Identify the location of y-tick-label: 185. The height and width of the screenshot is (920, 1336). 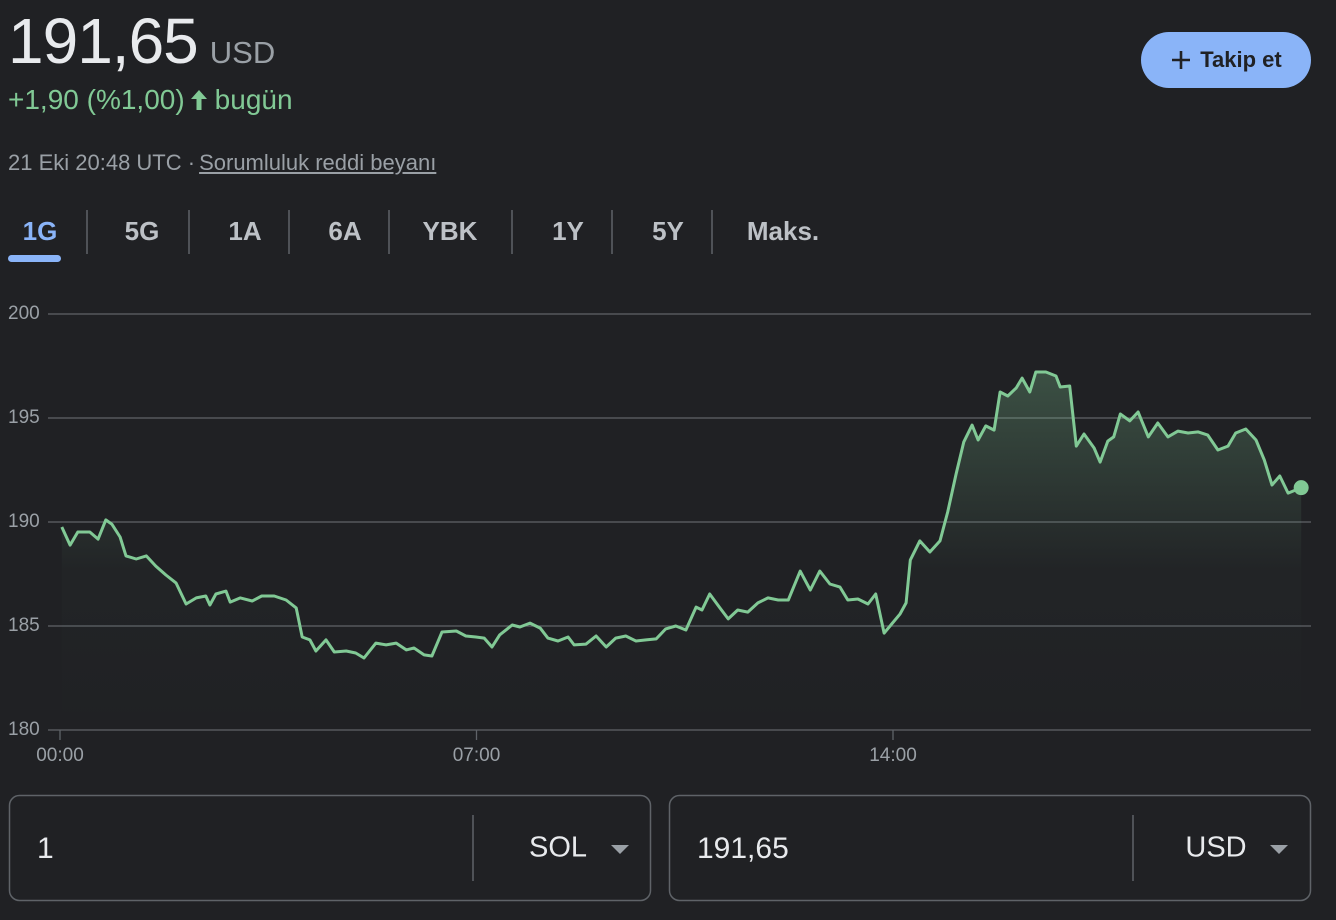
(24, 625).